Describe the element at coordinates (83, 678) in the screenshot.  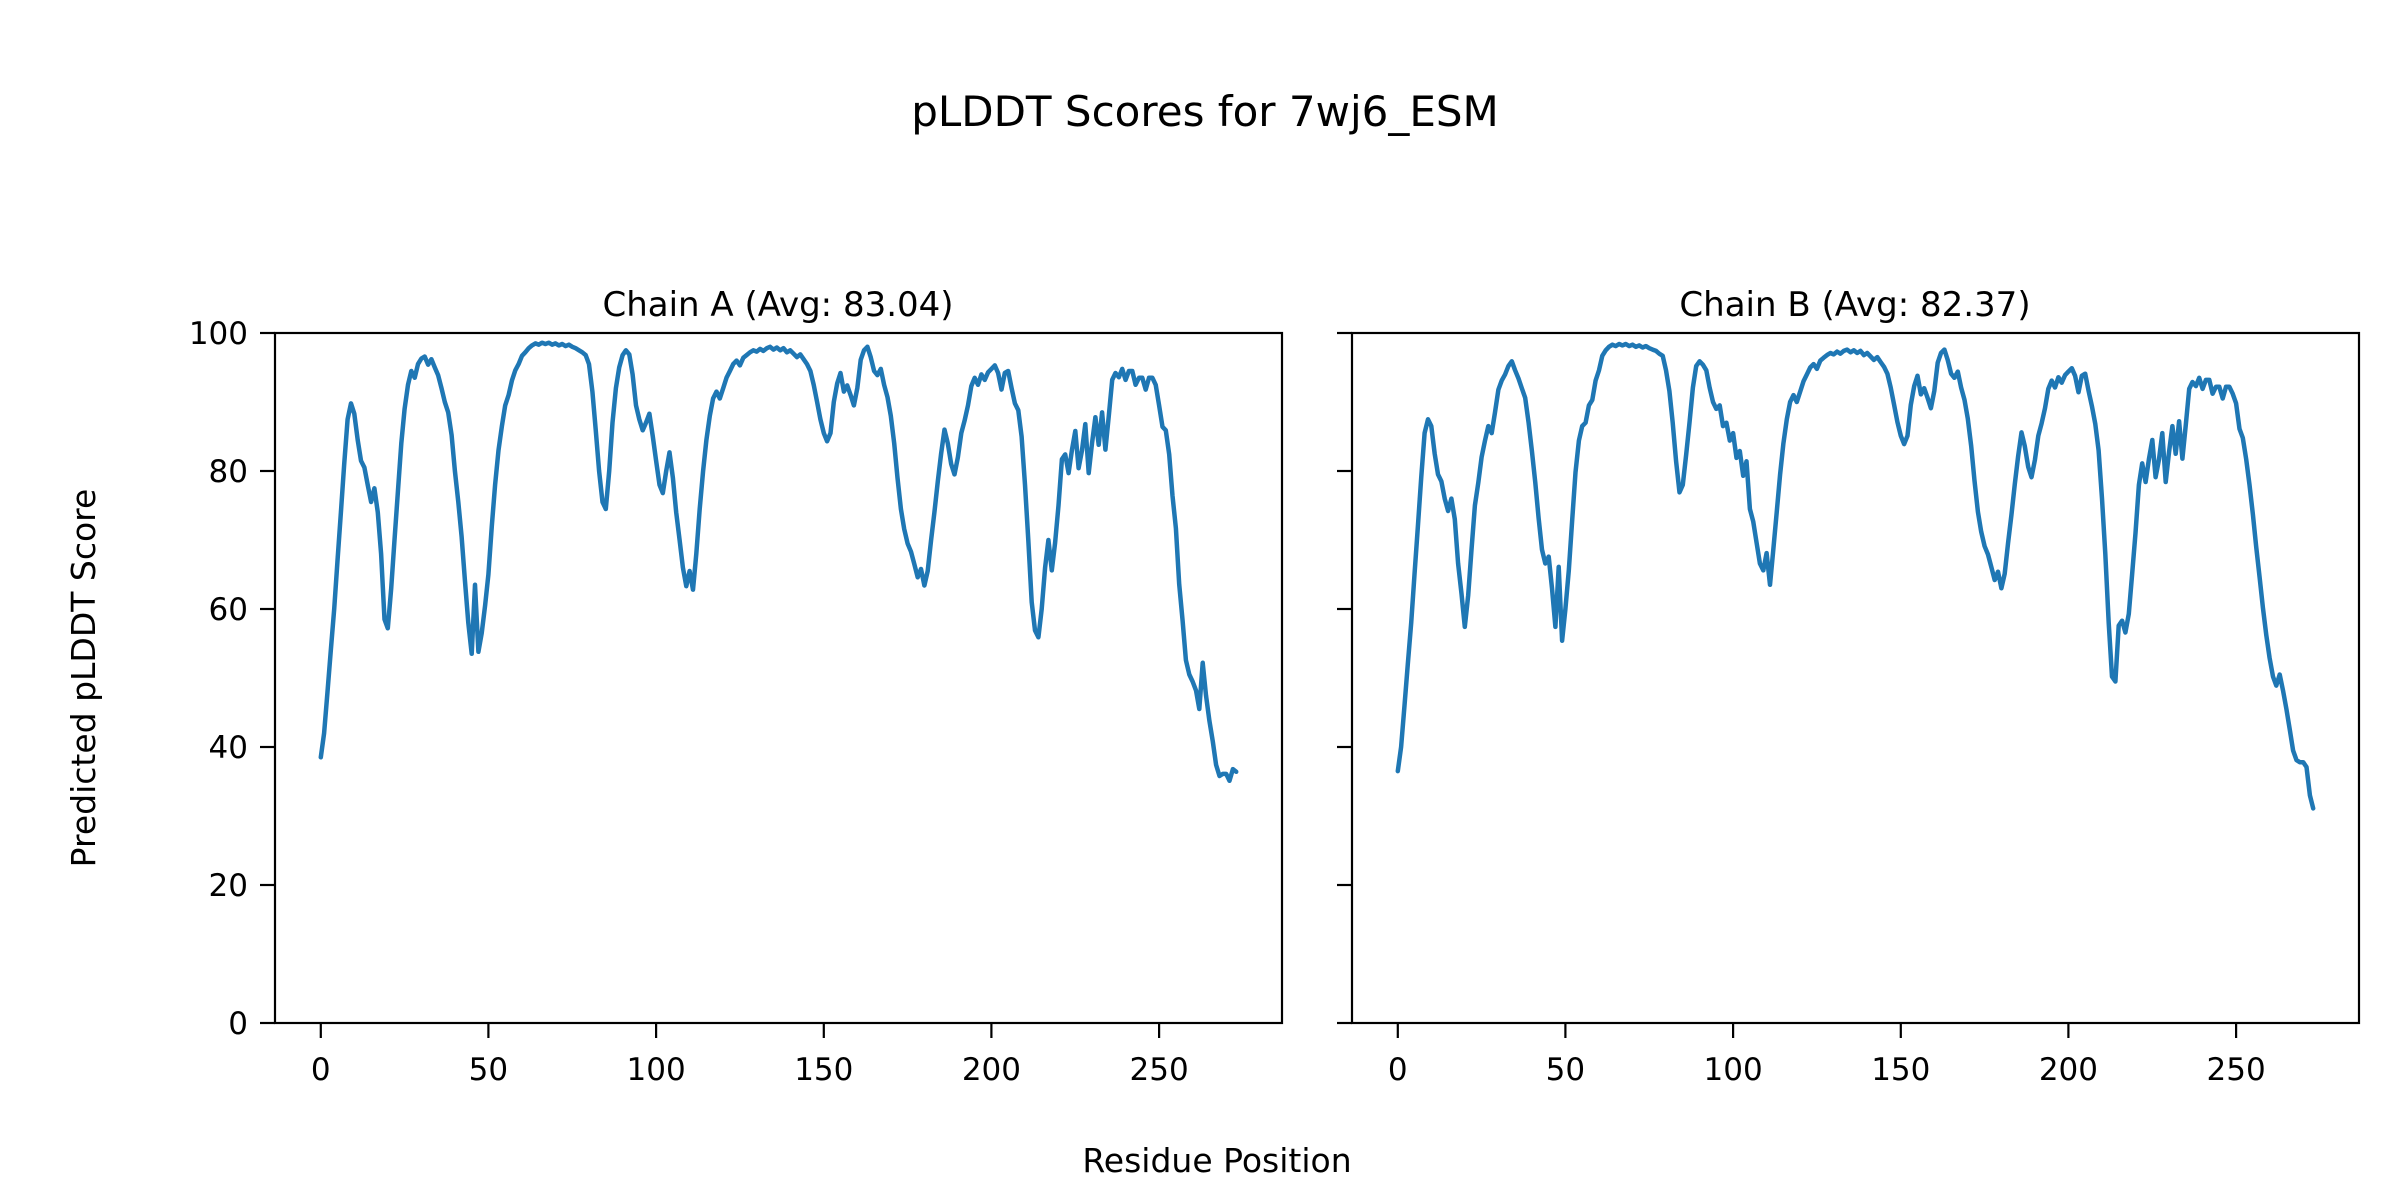
I see `y-axis-label: Predicted pLDDT Score` at that location.